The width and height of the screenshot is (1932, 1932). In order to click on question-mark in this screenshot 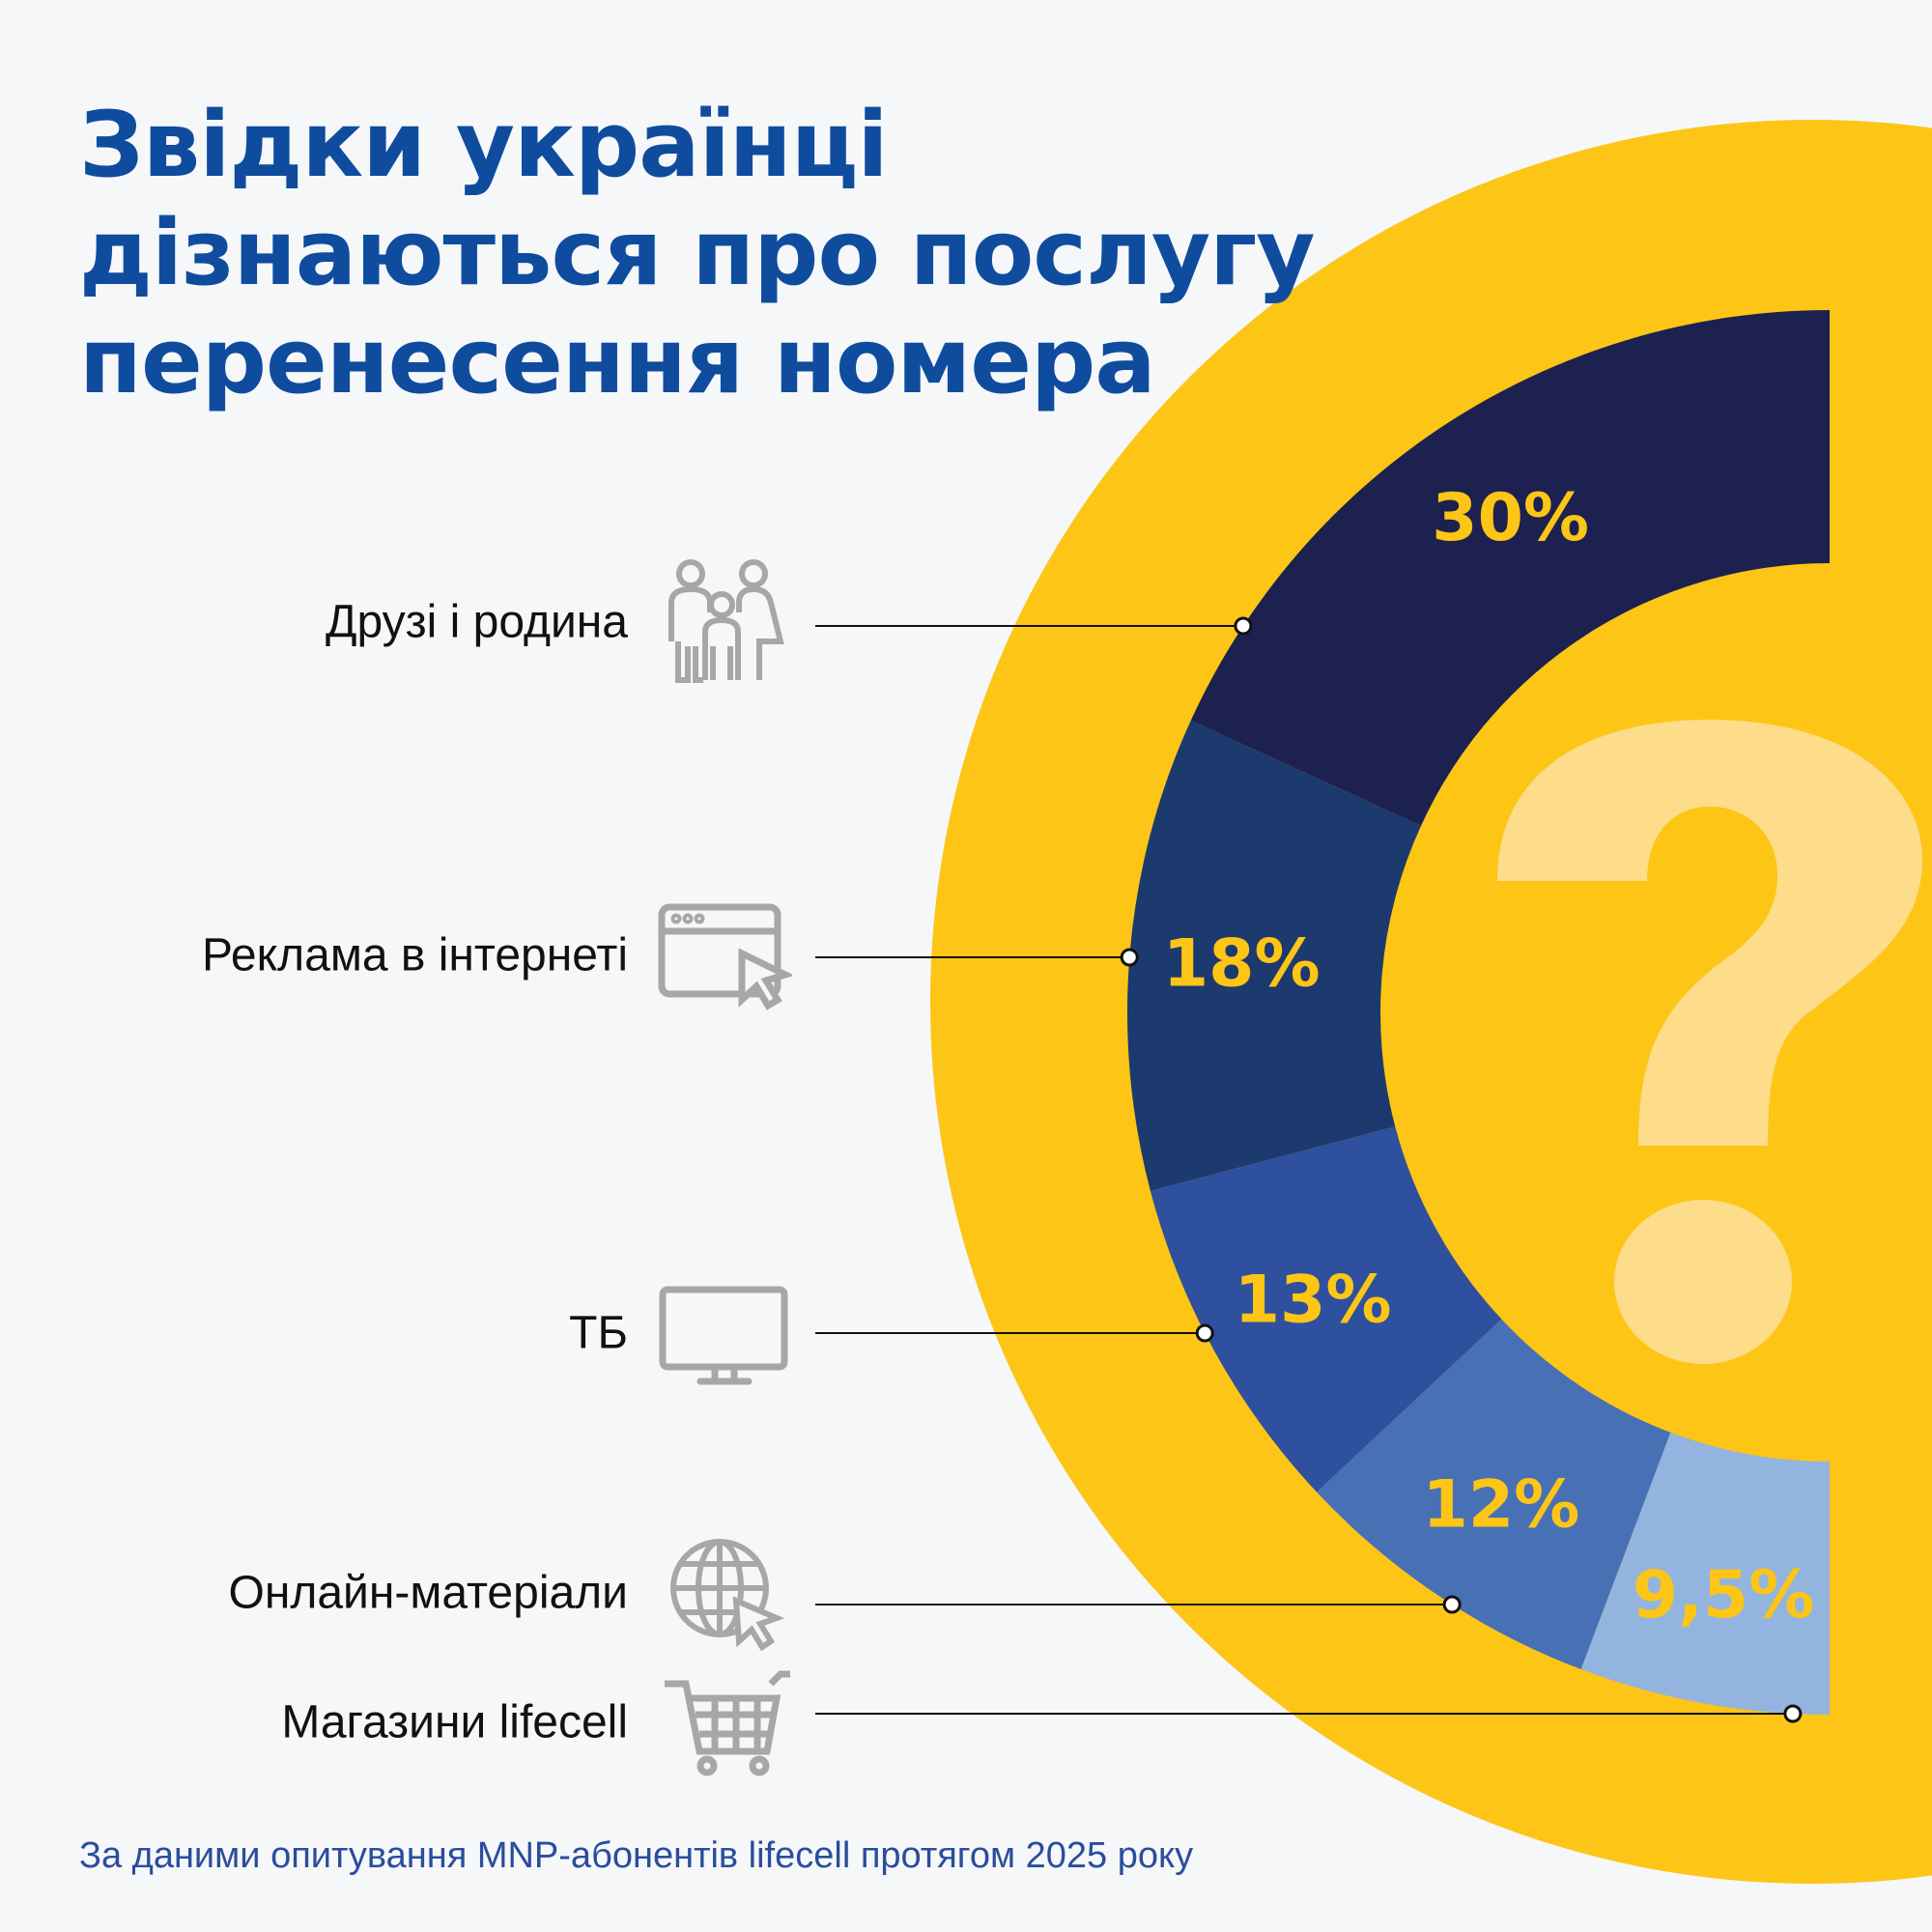, I will do `click(1709, 1042)`.